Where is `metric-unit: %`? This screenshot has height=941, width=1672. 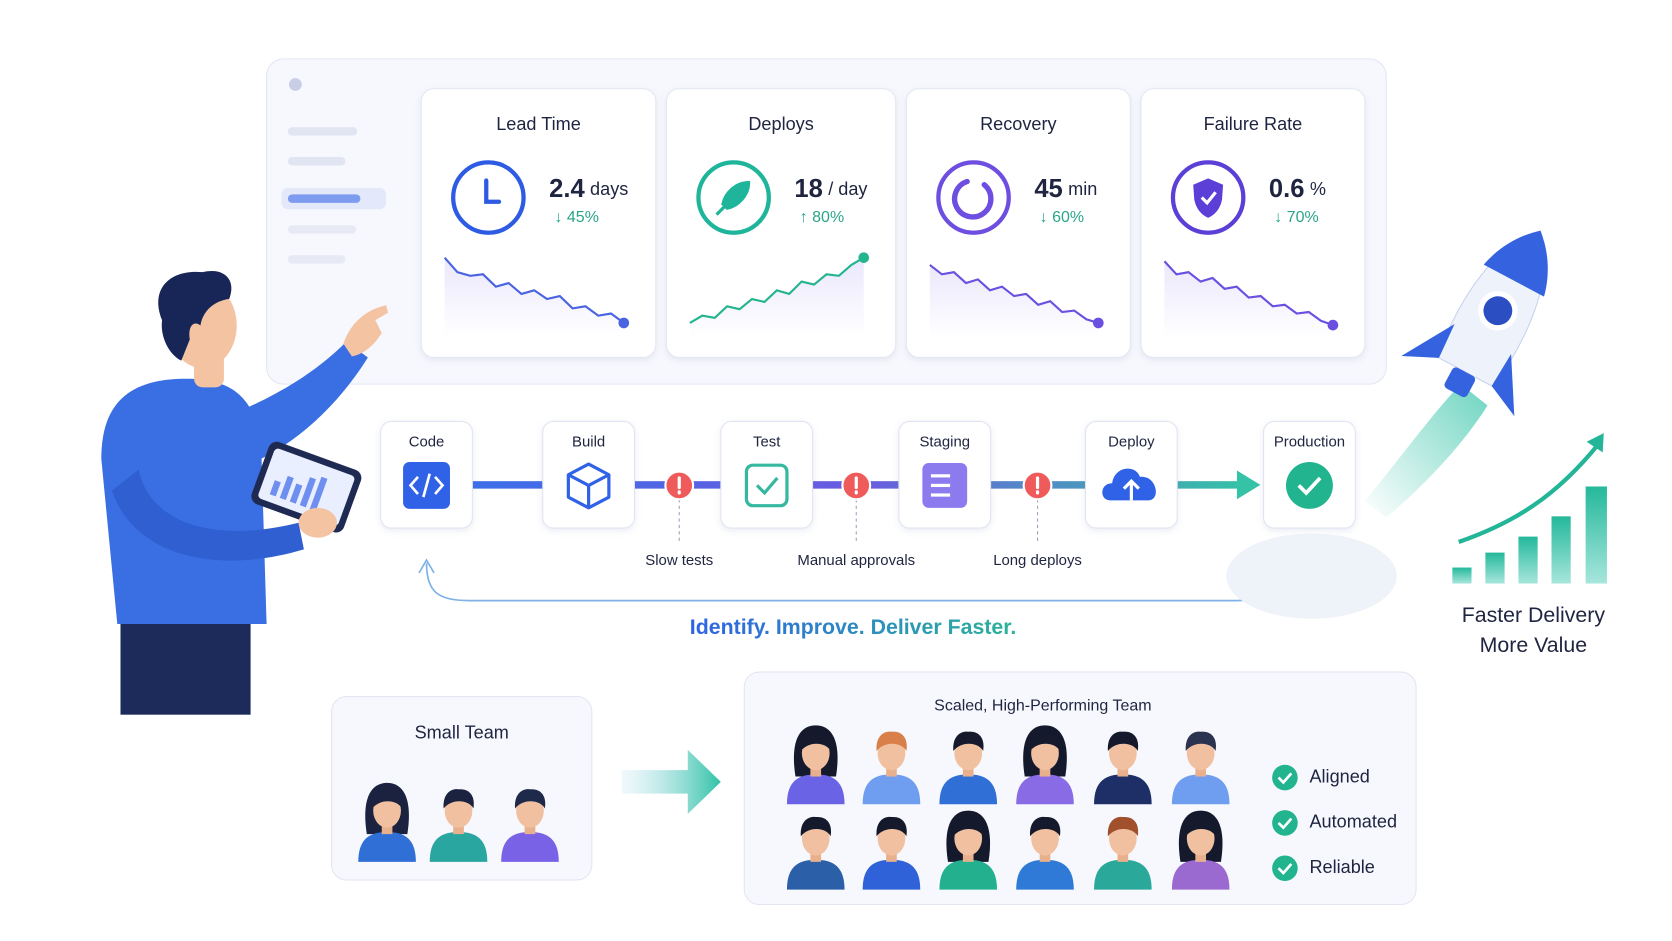 metric-unit: % is located at coordinates (1318, 189).